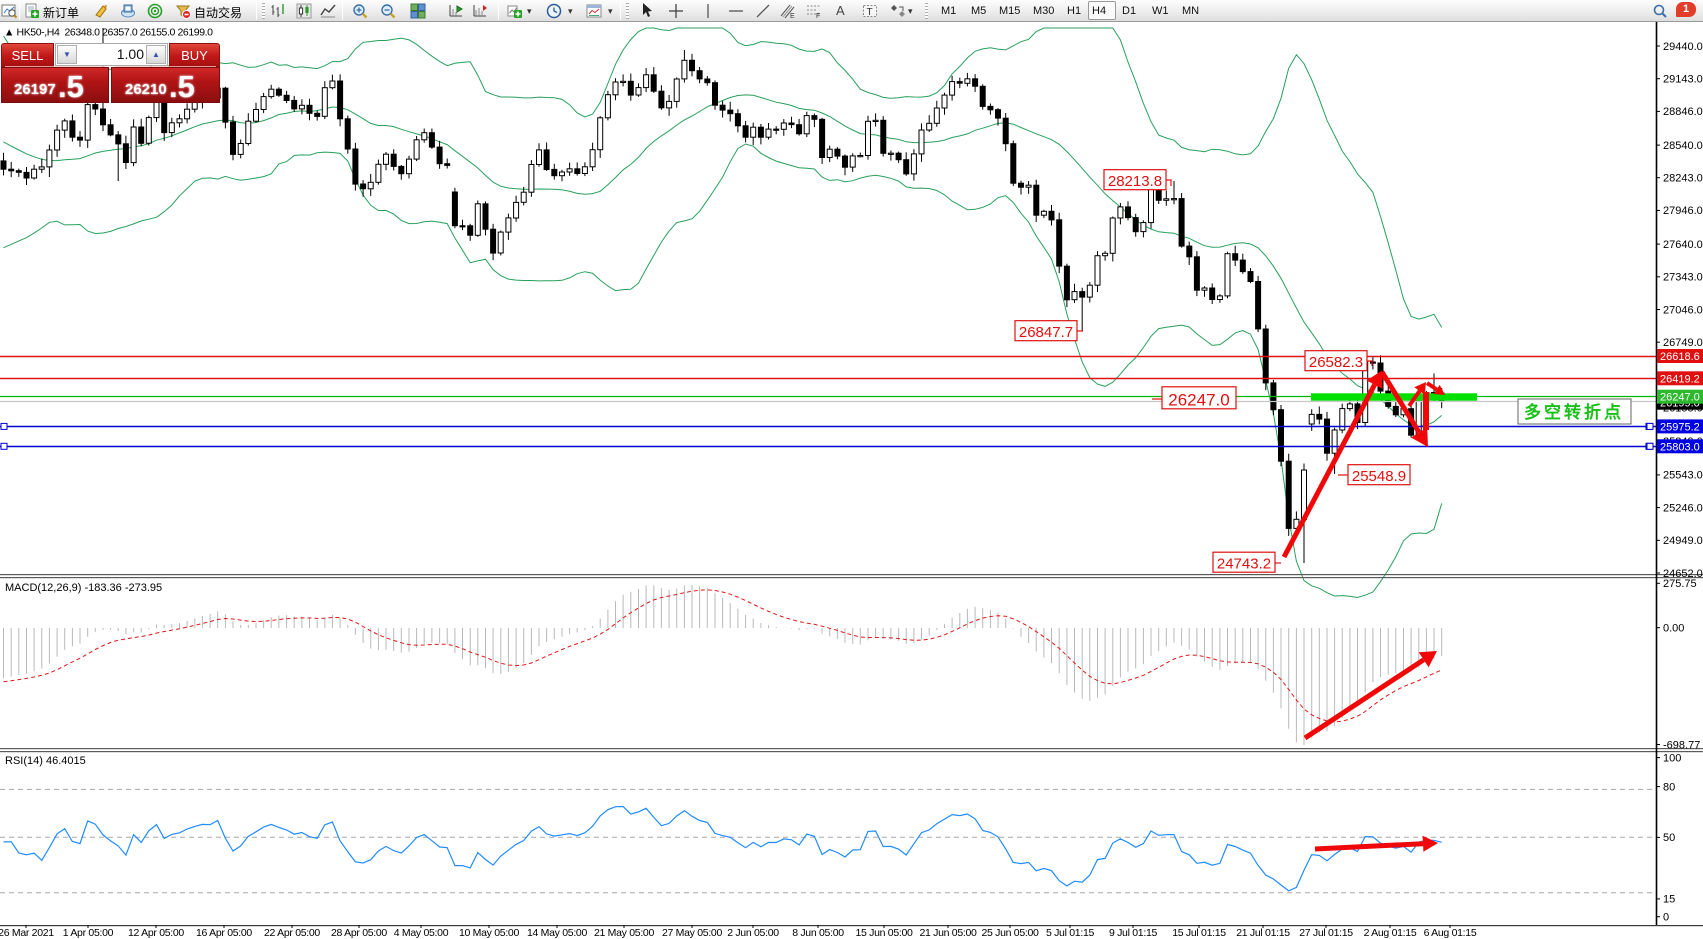  What do you see at coordinates (870, 12) in the screenshot?
I see `svg-text: T` at bounding box center [870, 12].